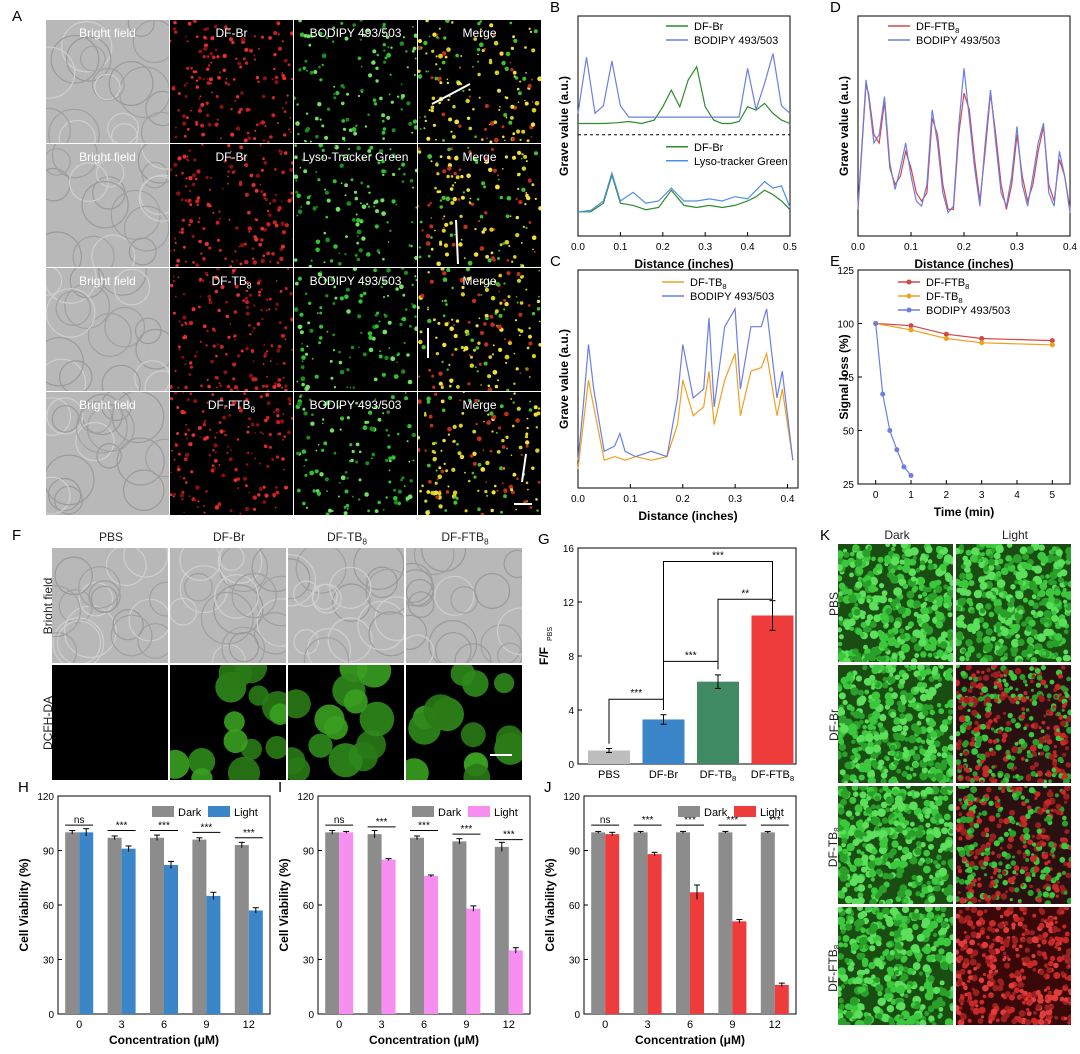 This screenshot has height=1054, width=1080. I want to click on x-tick-label: 0.5, so click(790, 247).